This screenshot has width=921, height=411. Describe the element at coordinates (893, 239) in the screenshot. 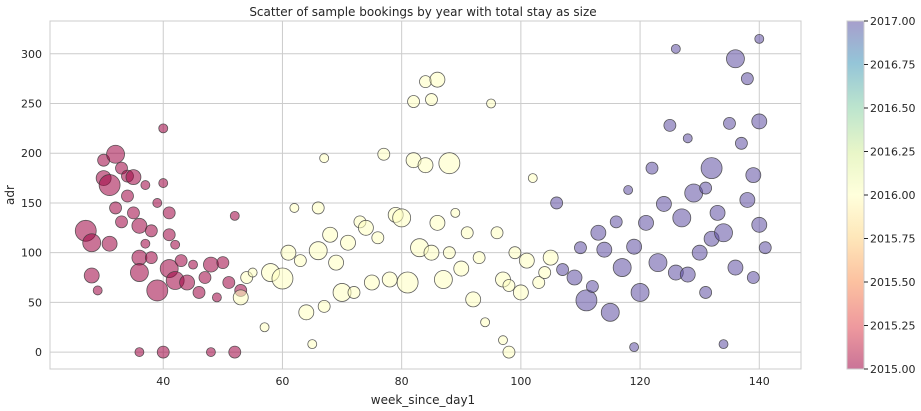

I see `colorbar-tick-label: 2015.75` at that location.